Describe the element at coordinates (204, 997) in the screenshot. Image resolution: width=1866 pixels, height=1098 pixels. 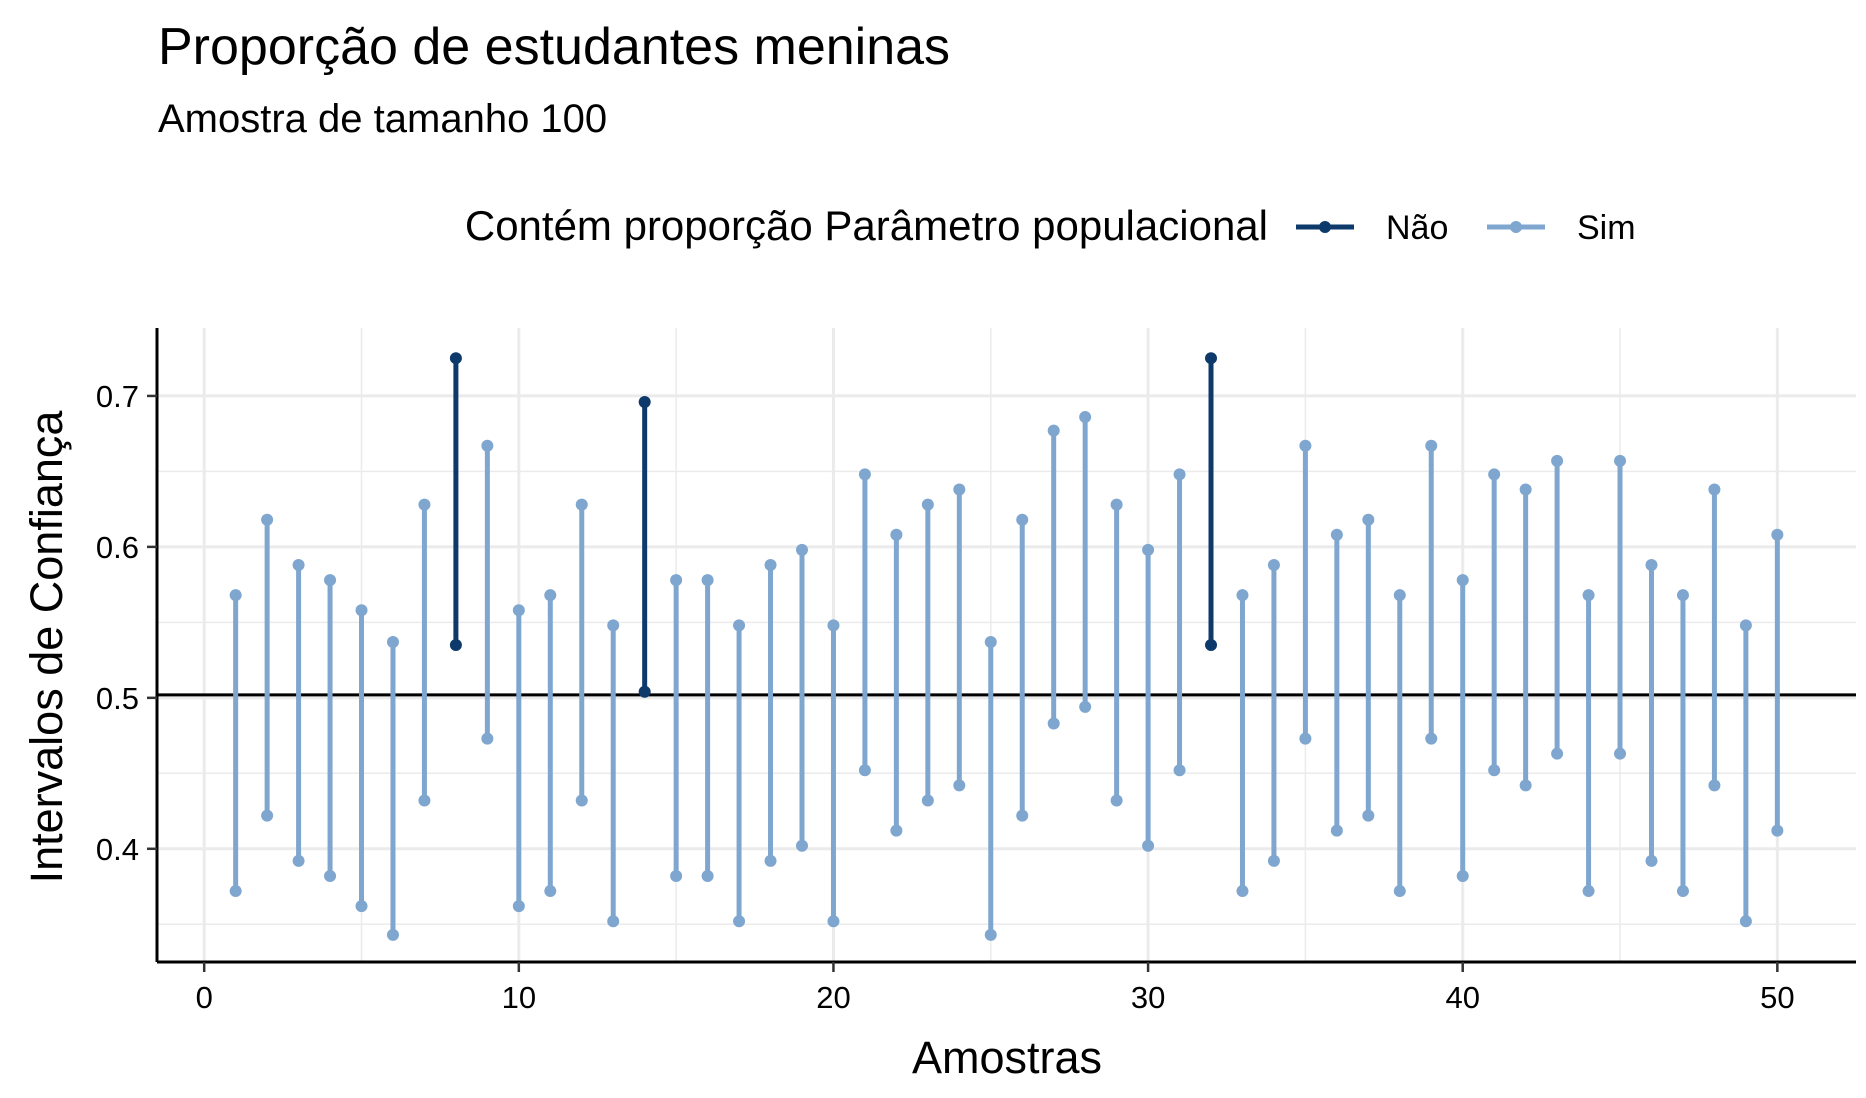
I see `x-tick-label: 0` at that location.